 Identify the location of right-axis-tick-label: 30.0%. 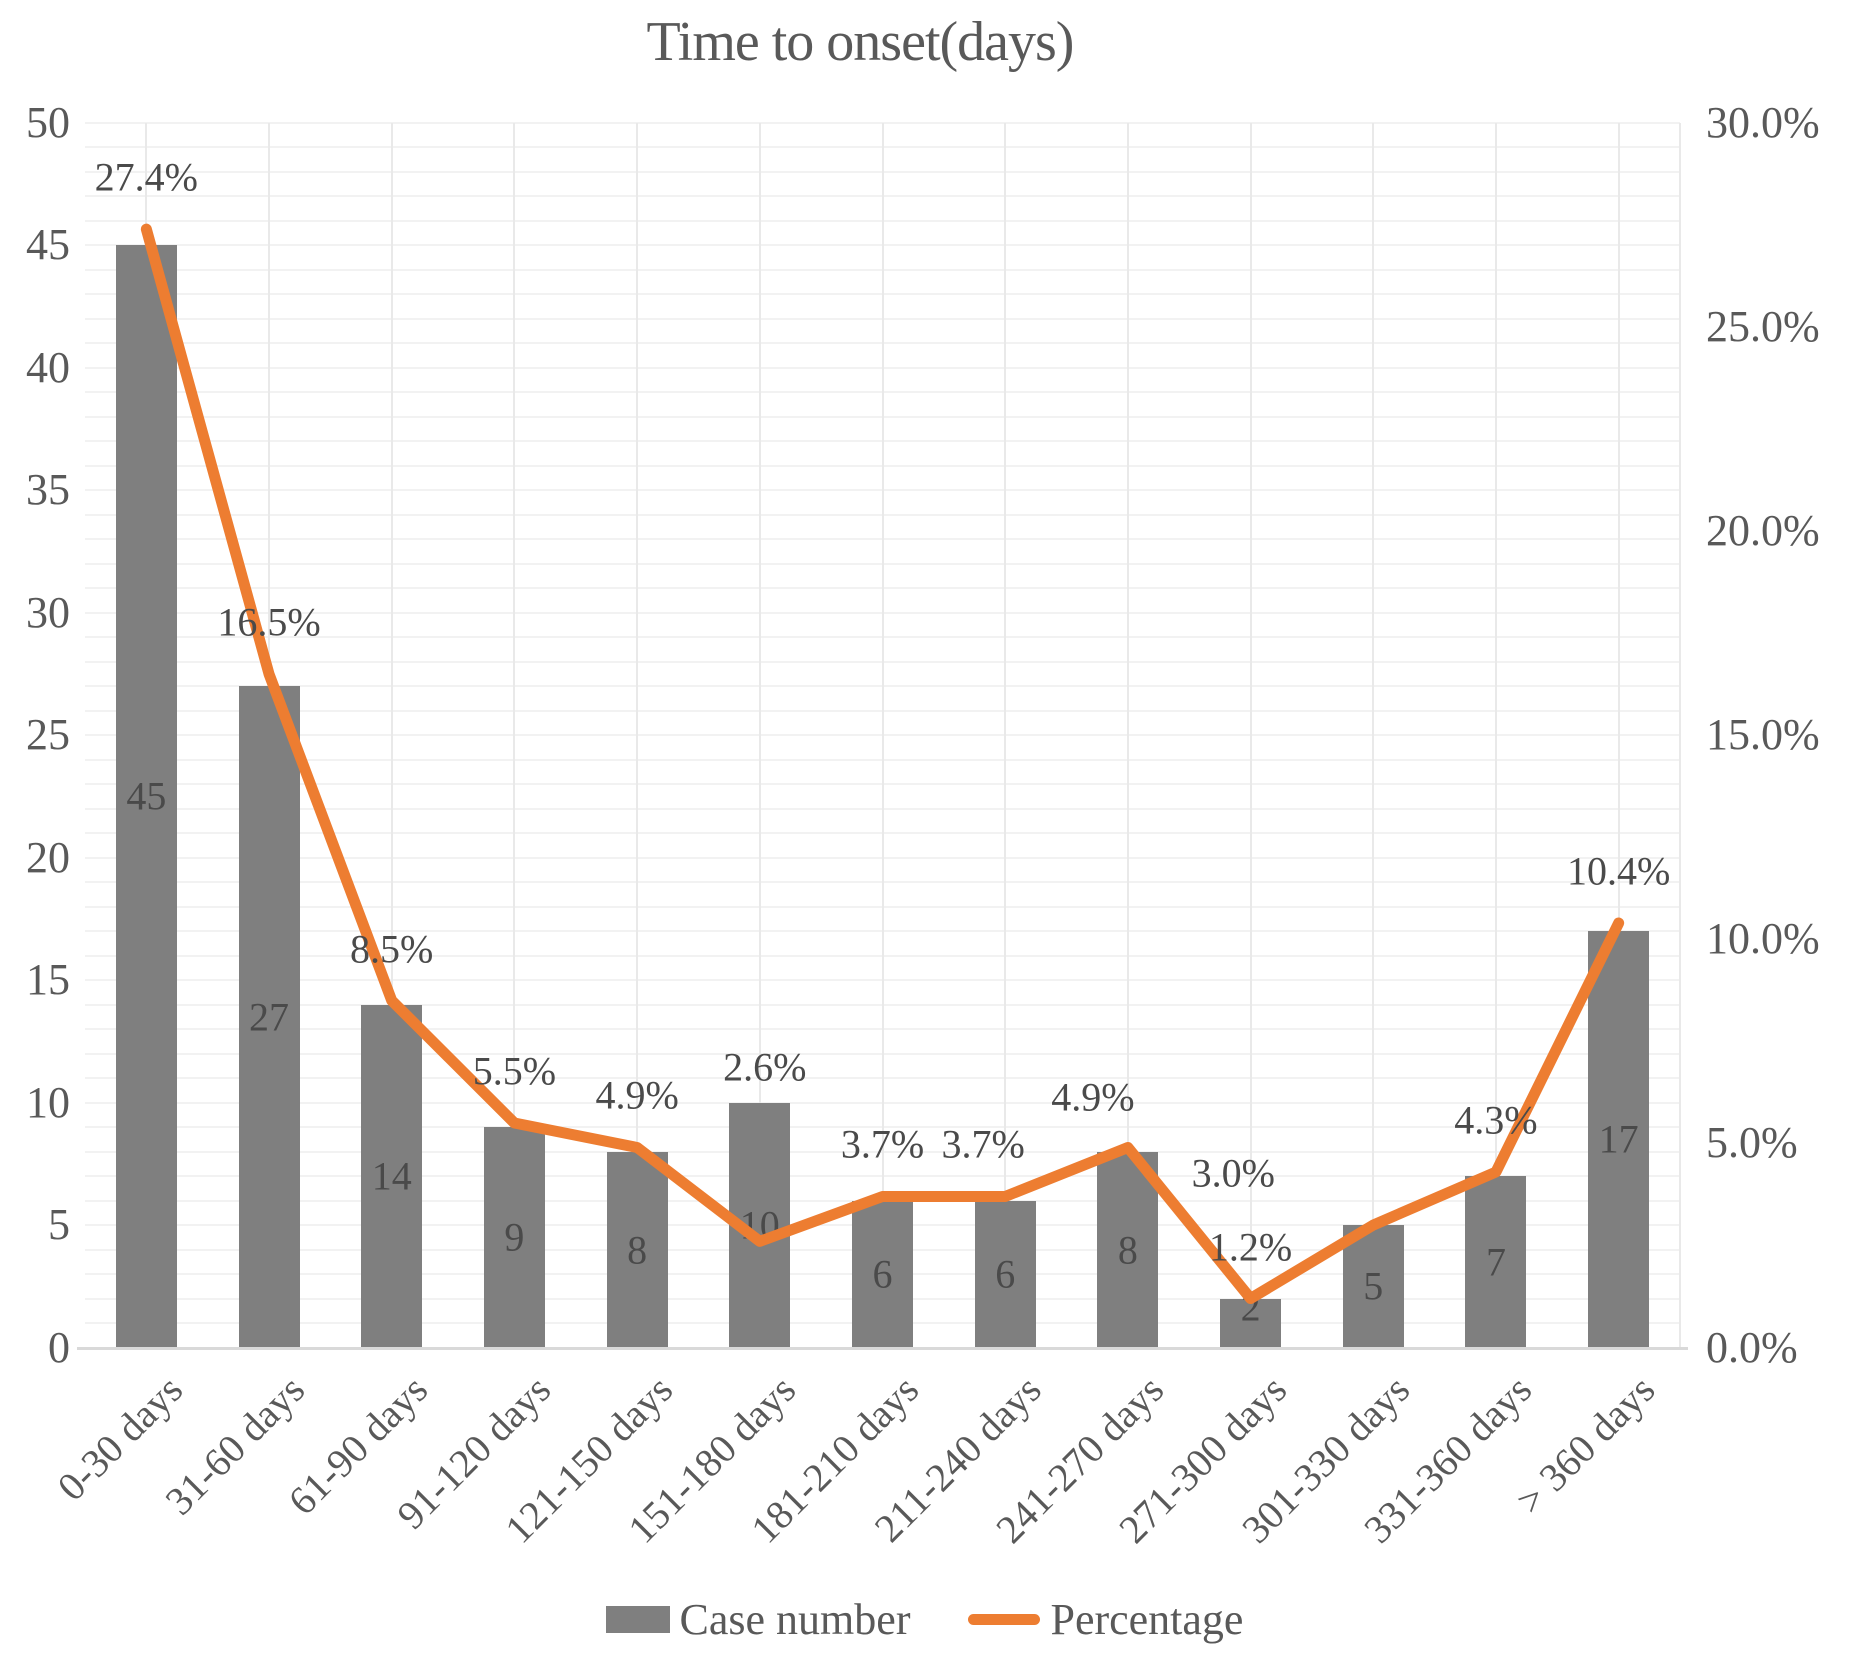
(1763, 122).